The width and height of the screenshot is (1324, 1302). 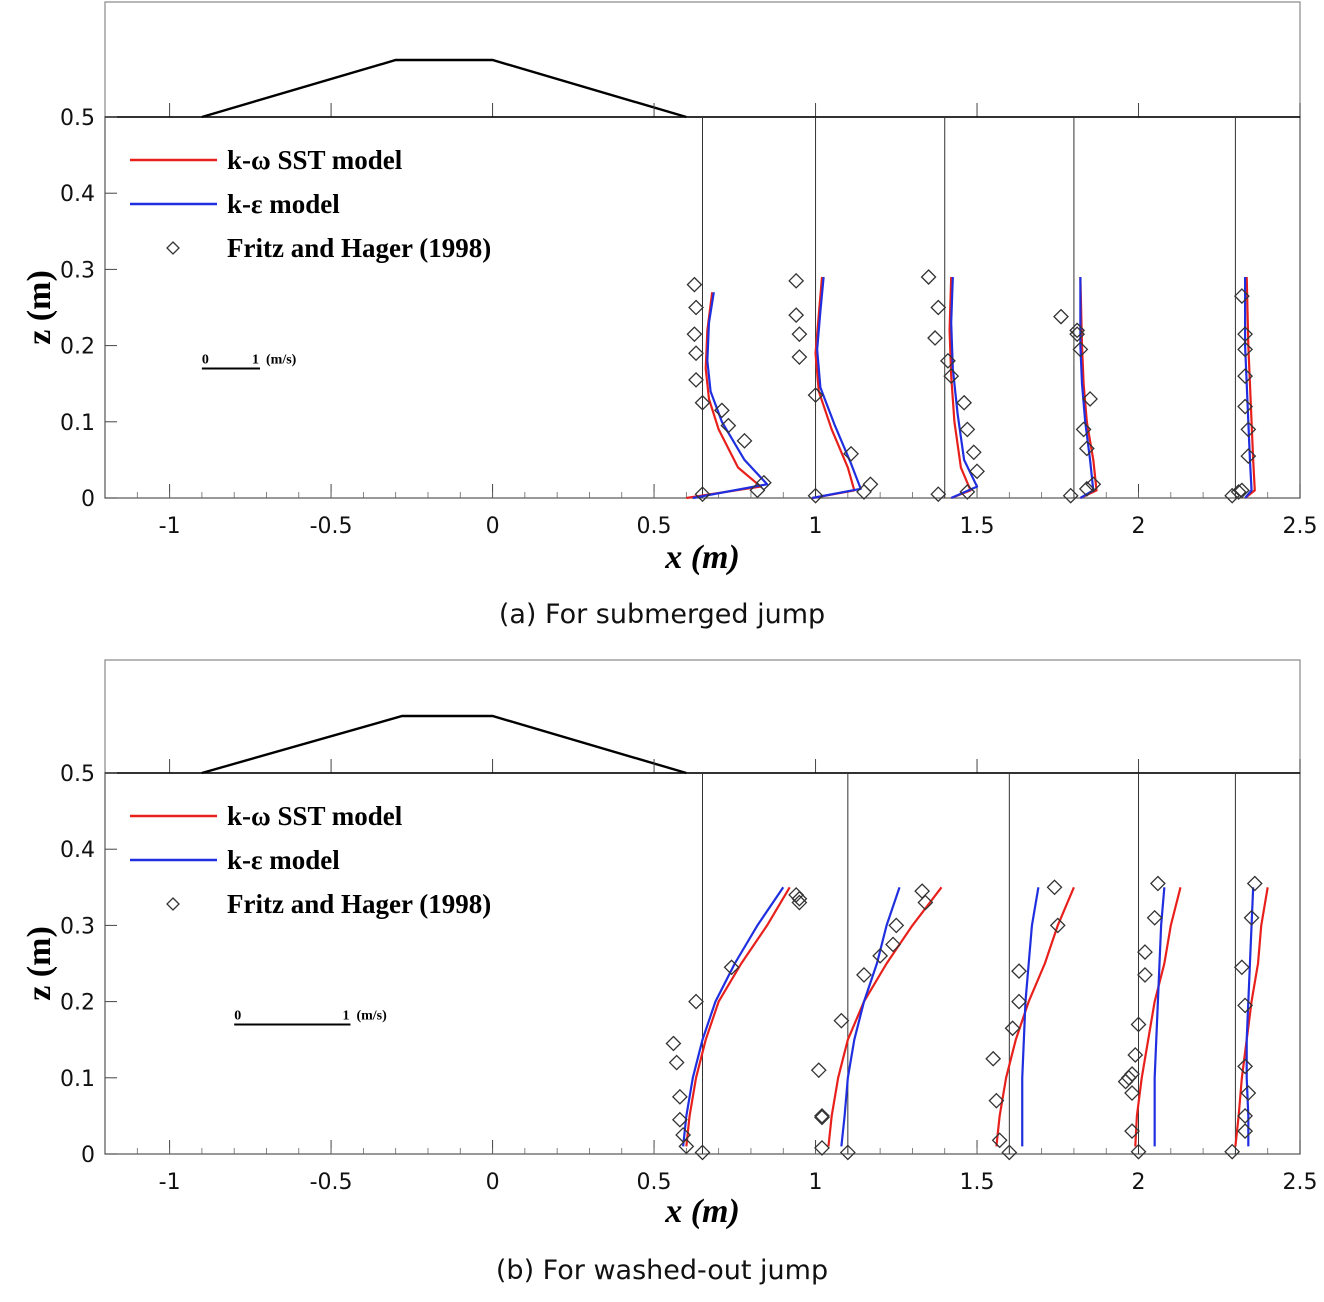 What do you see at coordinates (359, 904) in the screenshot?
I see `legend-label-2: Fritz and Hager (1998)` at bounding box center [359, 904].